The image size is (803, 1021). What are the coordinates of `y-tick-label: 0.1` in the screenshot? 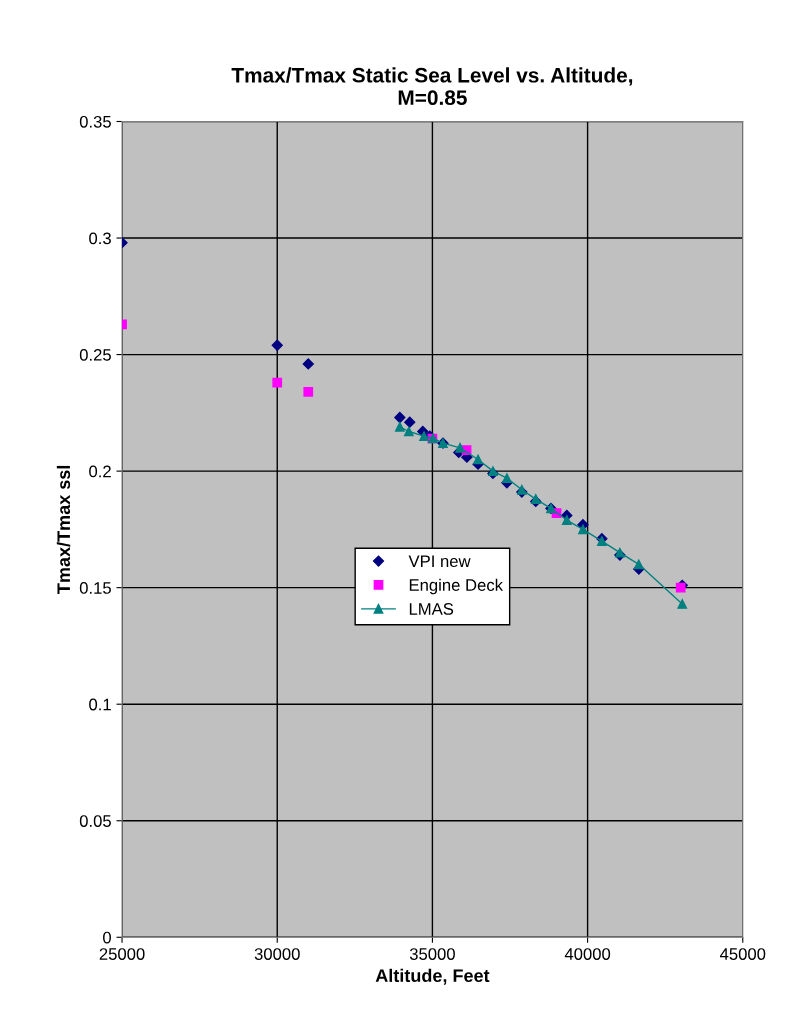 It's located at (100, 704).